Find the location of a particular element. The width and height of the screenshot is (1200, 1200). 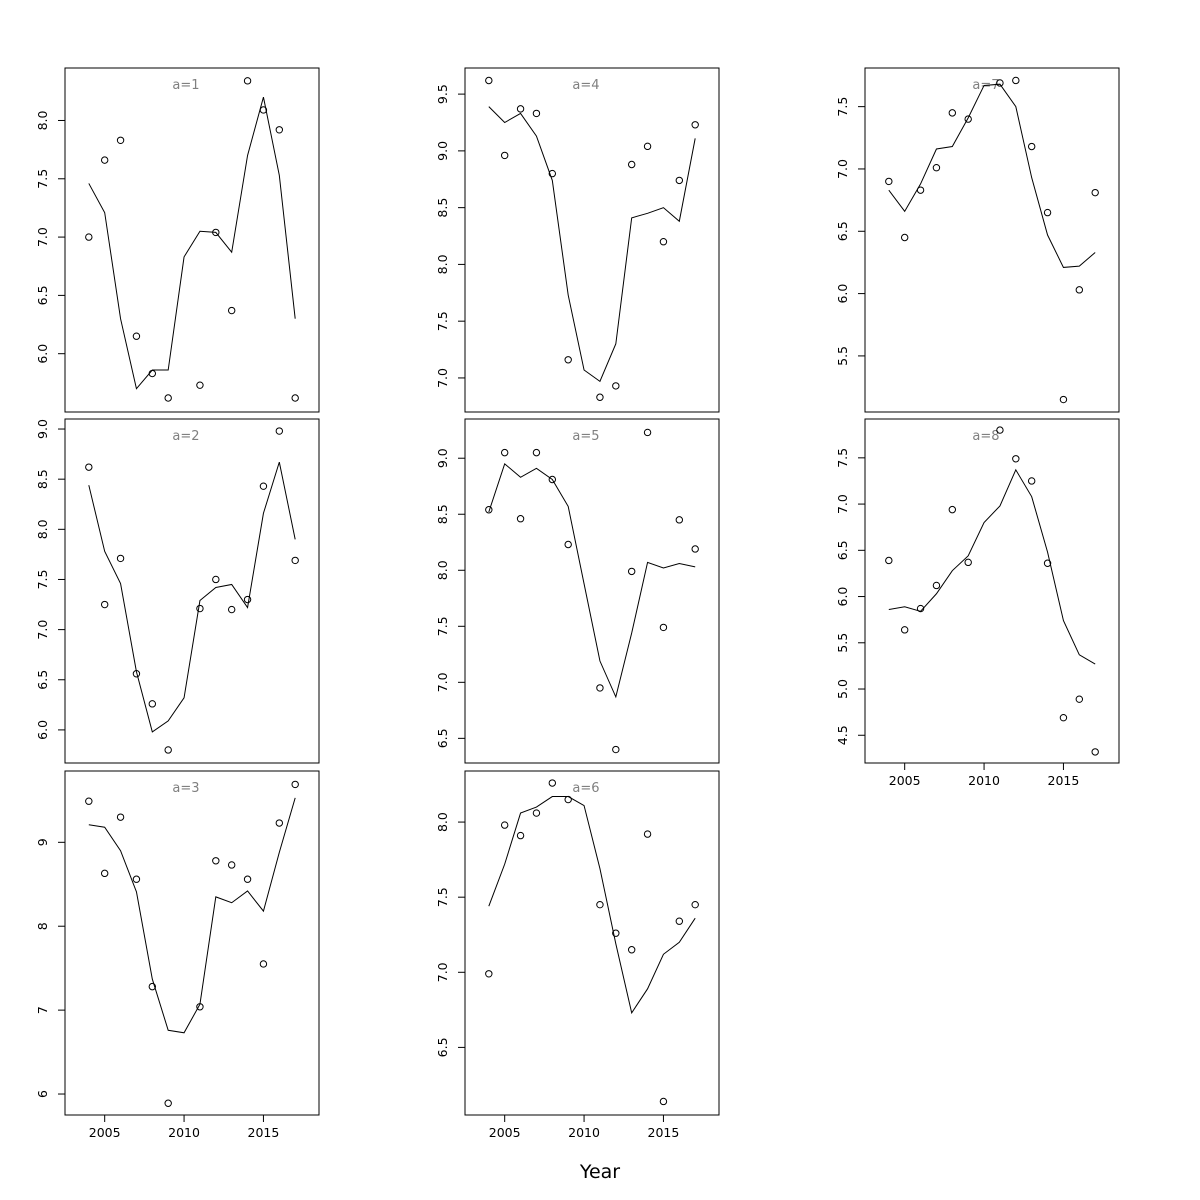

panel-5: a=5 6.5 7.0 7.5 8.0 8.5 9.0 is located at coordinates (577, 591).